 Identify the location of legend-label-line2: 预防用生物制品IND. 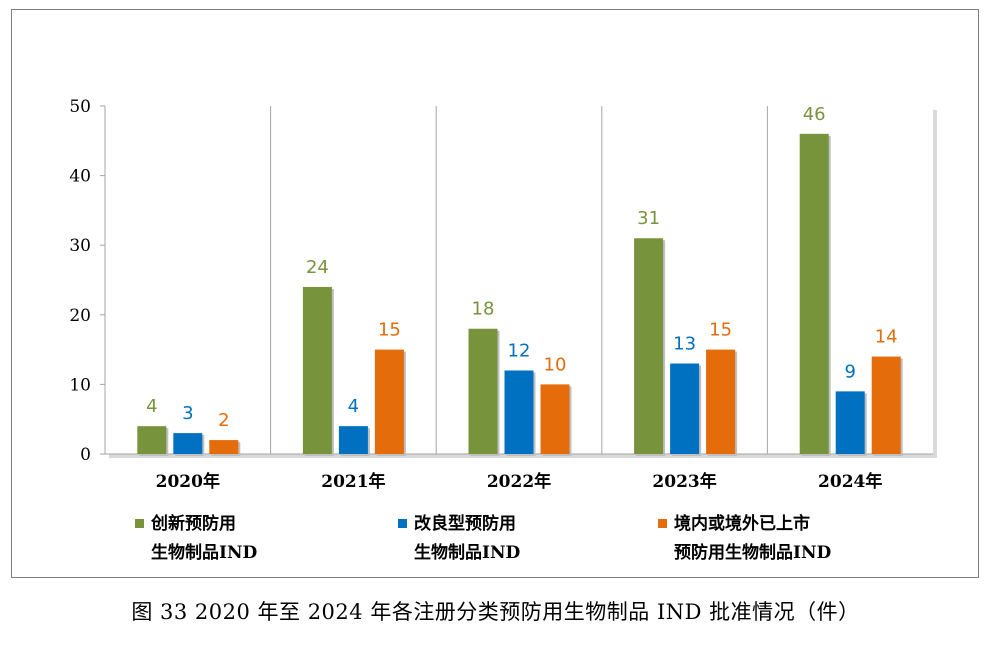
(753, 553).